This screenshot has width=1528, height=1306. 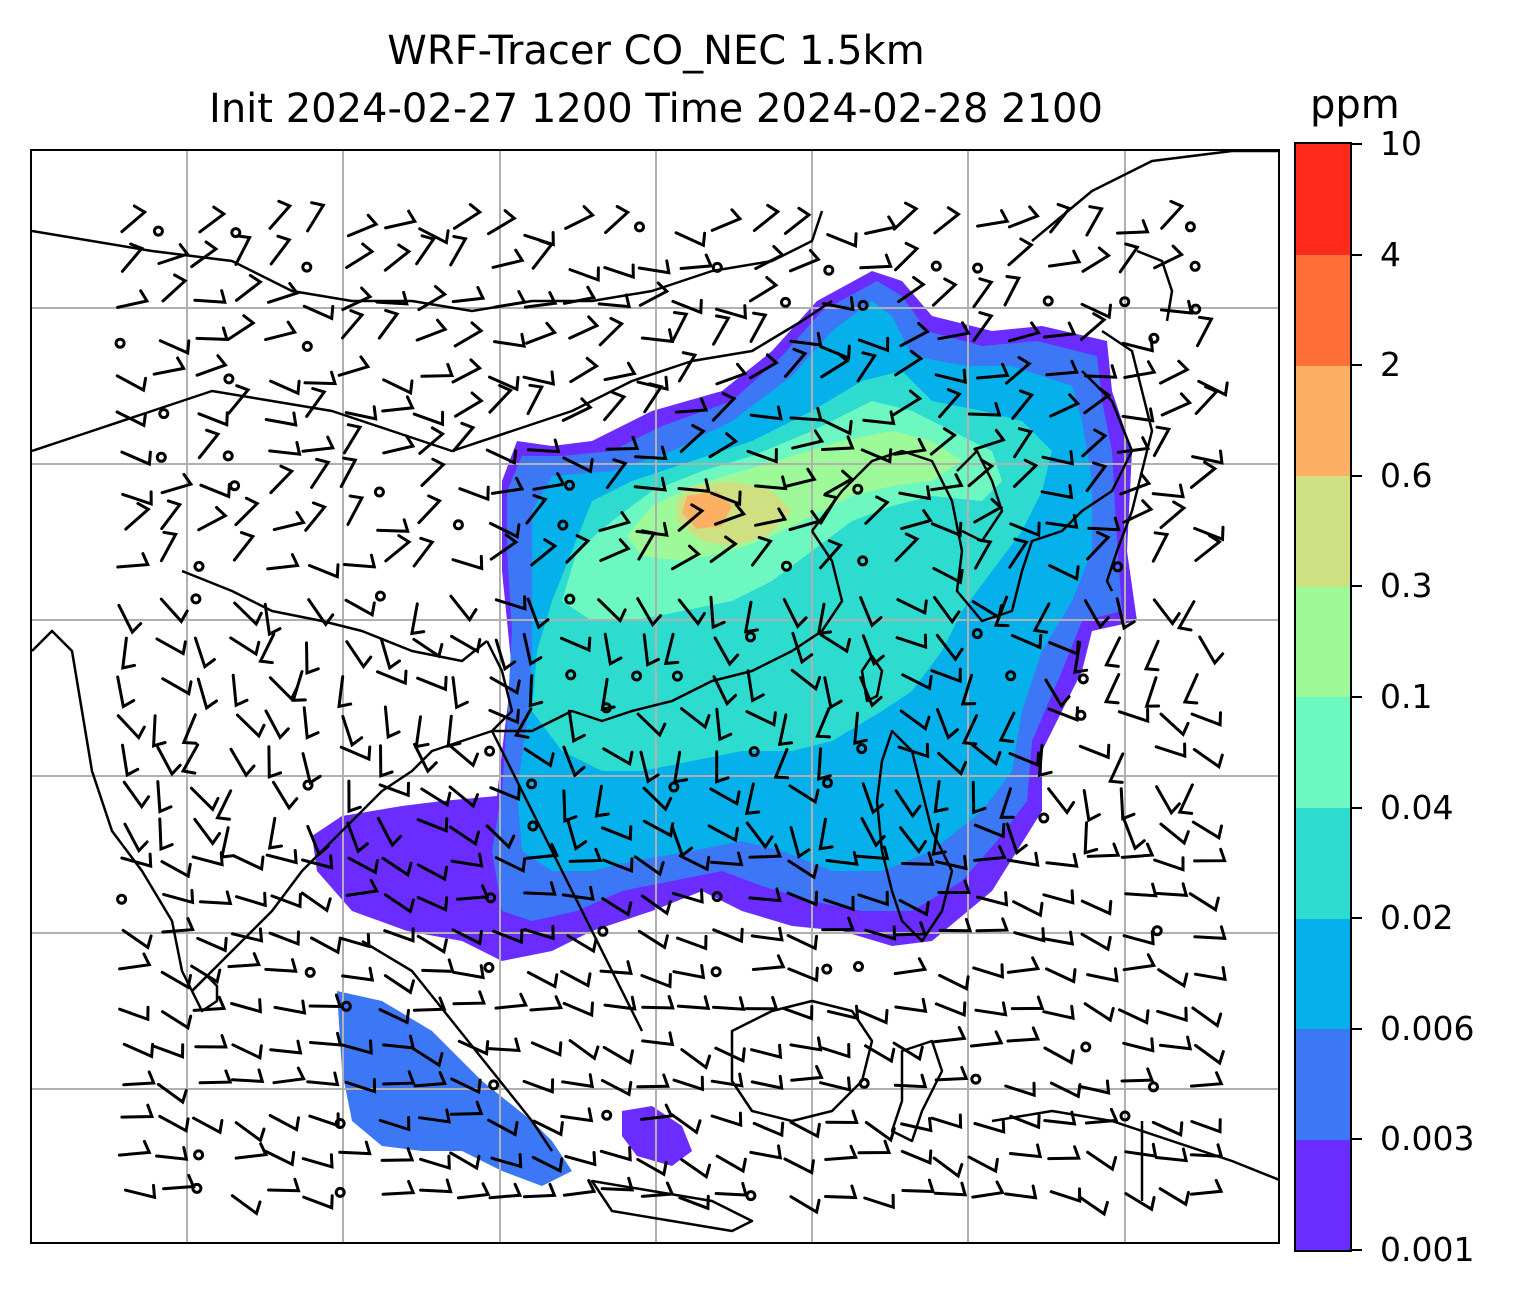 I want to click on colorbar-tick, so click(x=1357, y=365).